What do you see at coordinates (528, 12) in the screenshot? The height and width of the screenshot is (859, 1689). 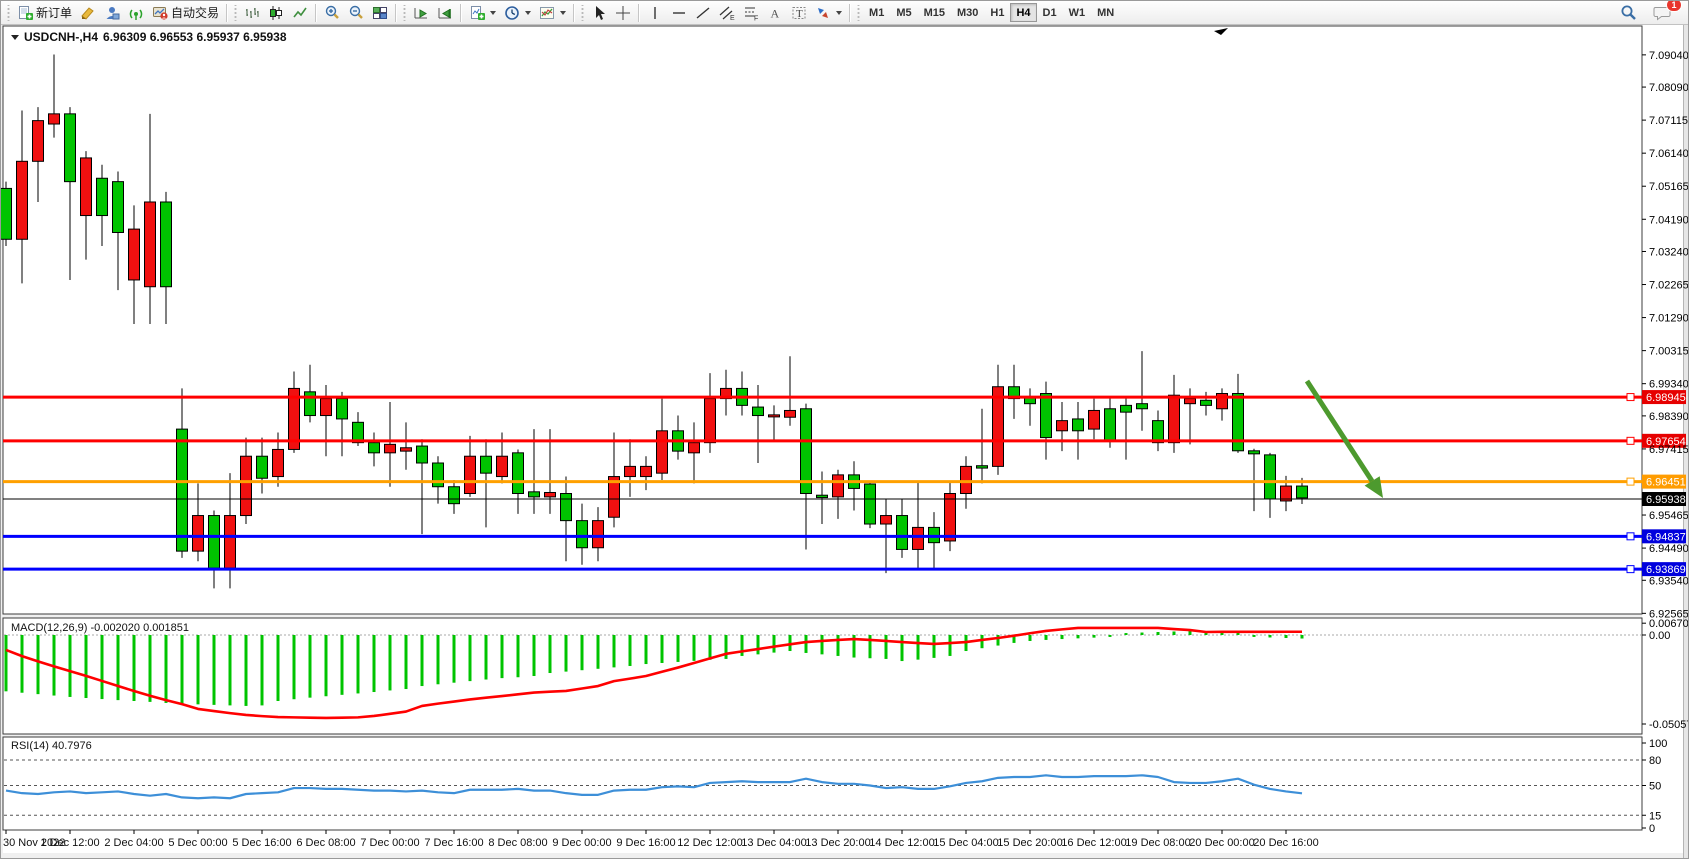 I see `periods-dropdown-caret` at bounding box center [528, 12].